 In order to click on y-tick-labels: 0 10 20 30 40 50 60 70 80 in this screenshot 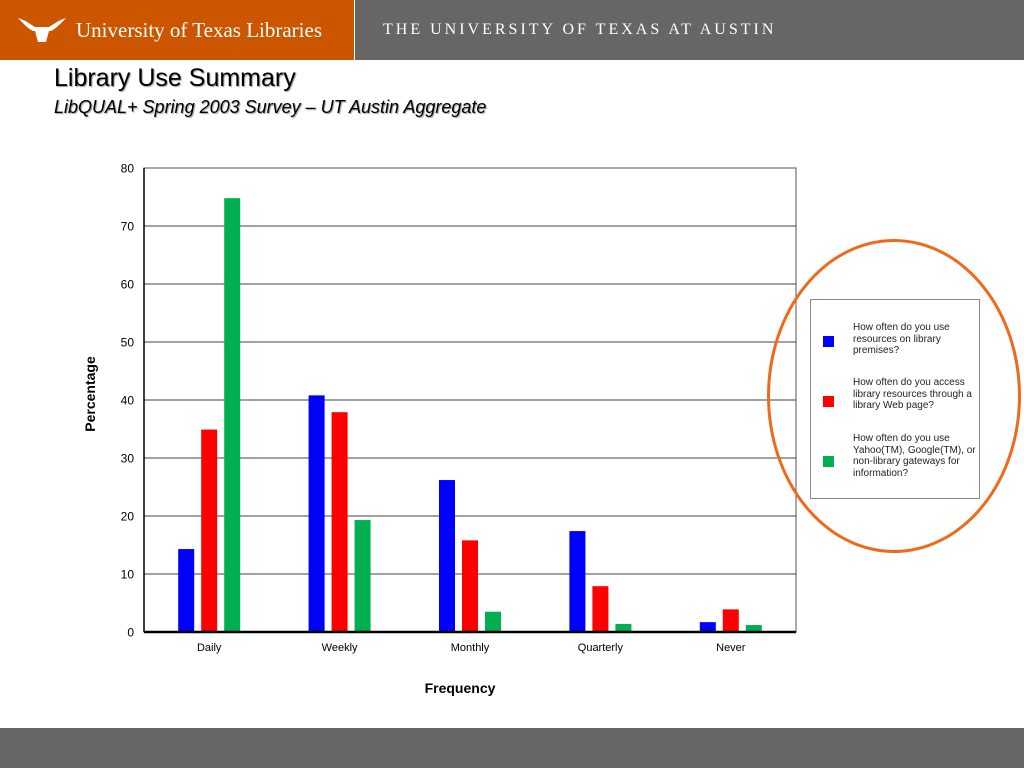, I will do `click(128, 401)`.